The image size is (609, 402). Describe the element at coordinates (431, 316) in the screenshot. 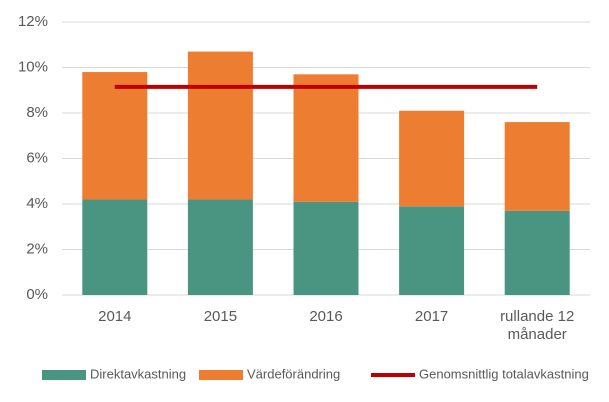

I see `x-tick-label: 2017` at that location.